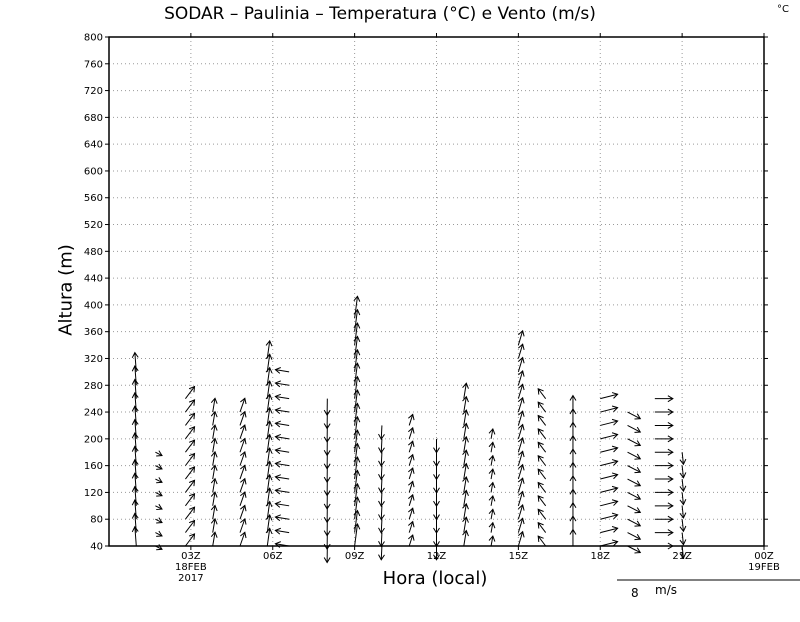  What do you see at coordinates (682, 556) in the screenshot?
I see `x-tick-label: 21Z` at bounding box center [682, 556].